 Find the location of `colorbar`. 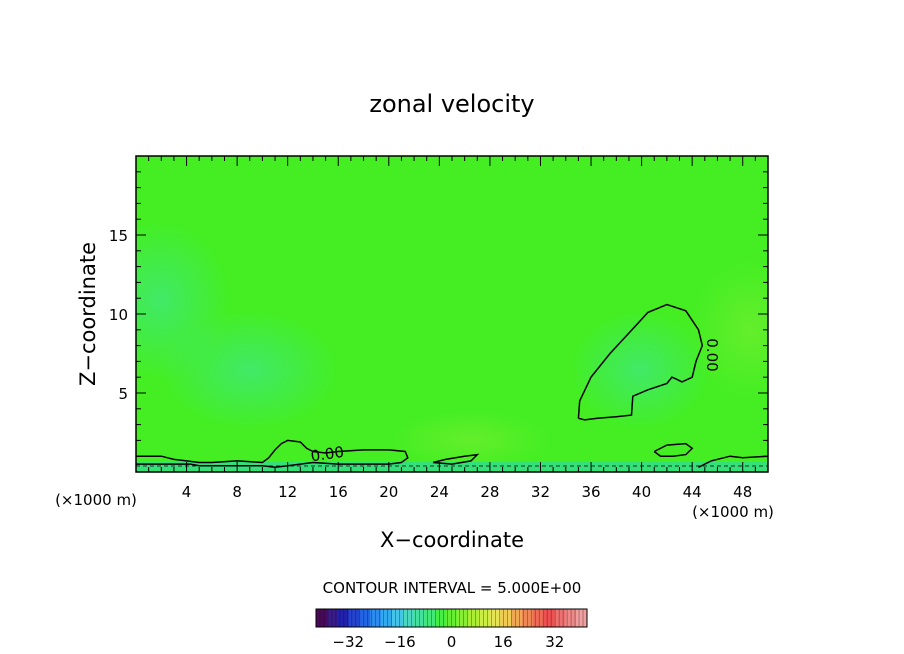

colorbar is located at coordinates (451, 618).